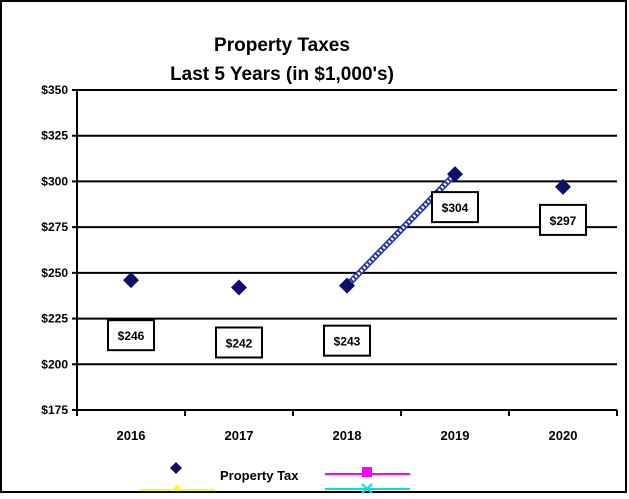 Image resolution: width=629 pixels, height=499 pixels. I want to click on legend-diamond-icon, so click(176, 468).